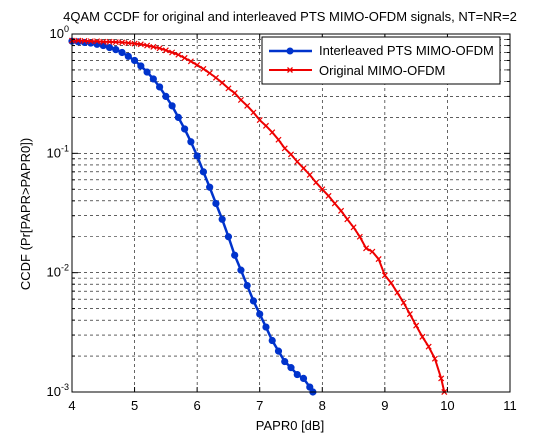 This screenshot has height=445, width=537. I want to click on y-tick-label-exponent: -1, so click(65, 148).